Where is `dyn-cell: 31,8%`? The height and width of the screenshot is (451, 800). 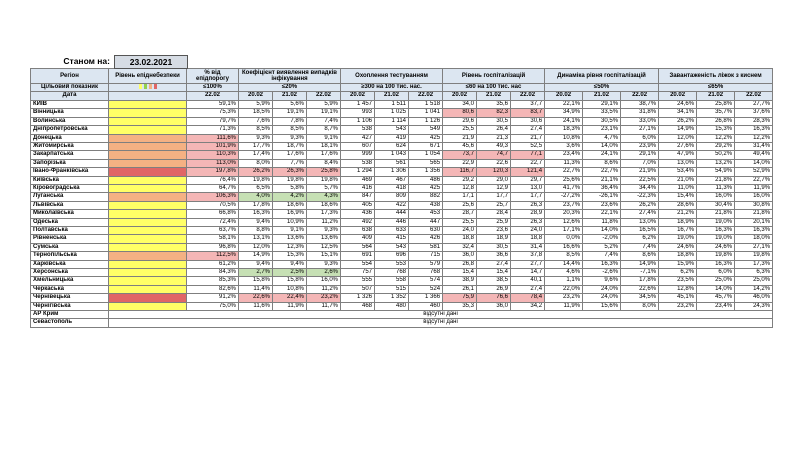 dyn-cell: 31,8% is located at coordinates (640, 113).